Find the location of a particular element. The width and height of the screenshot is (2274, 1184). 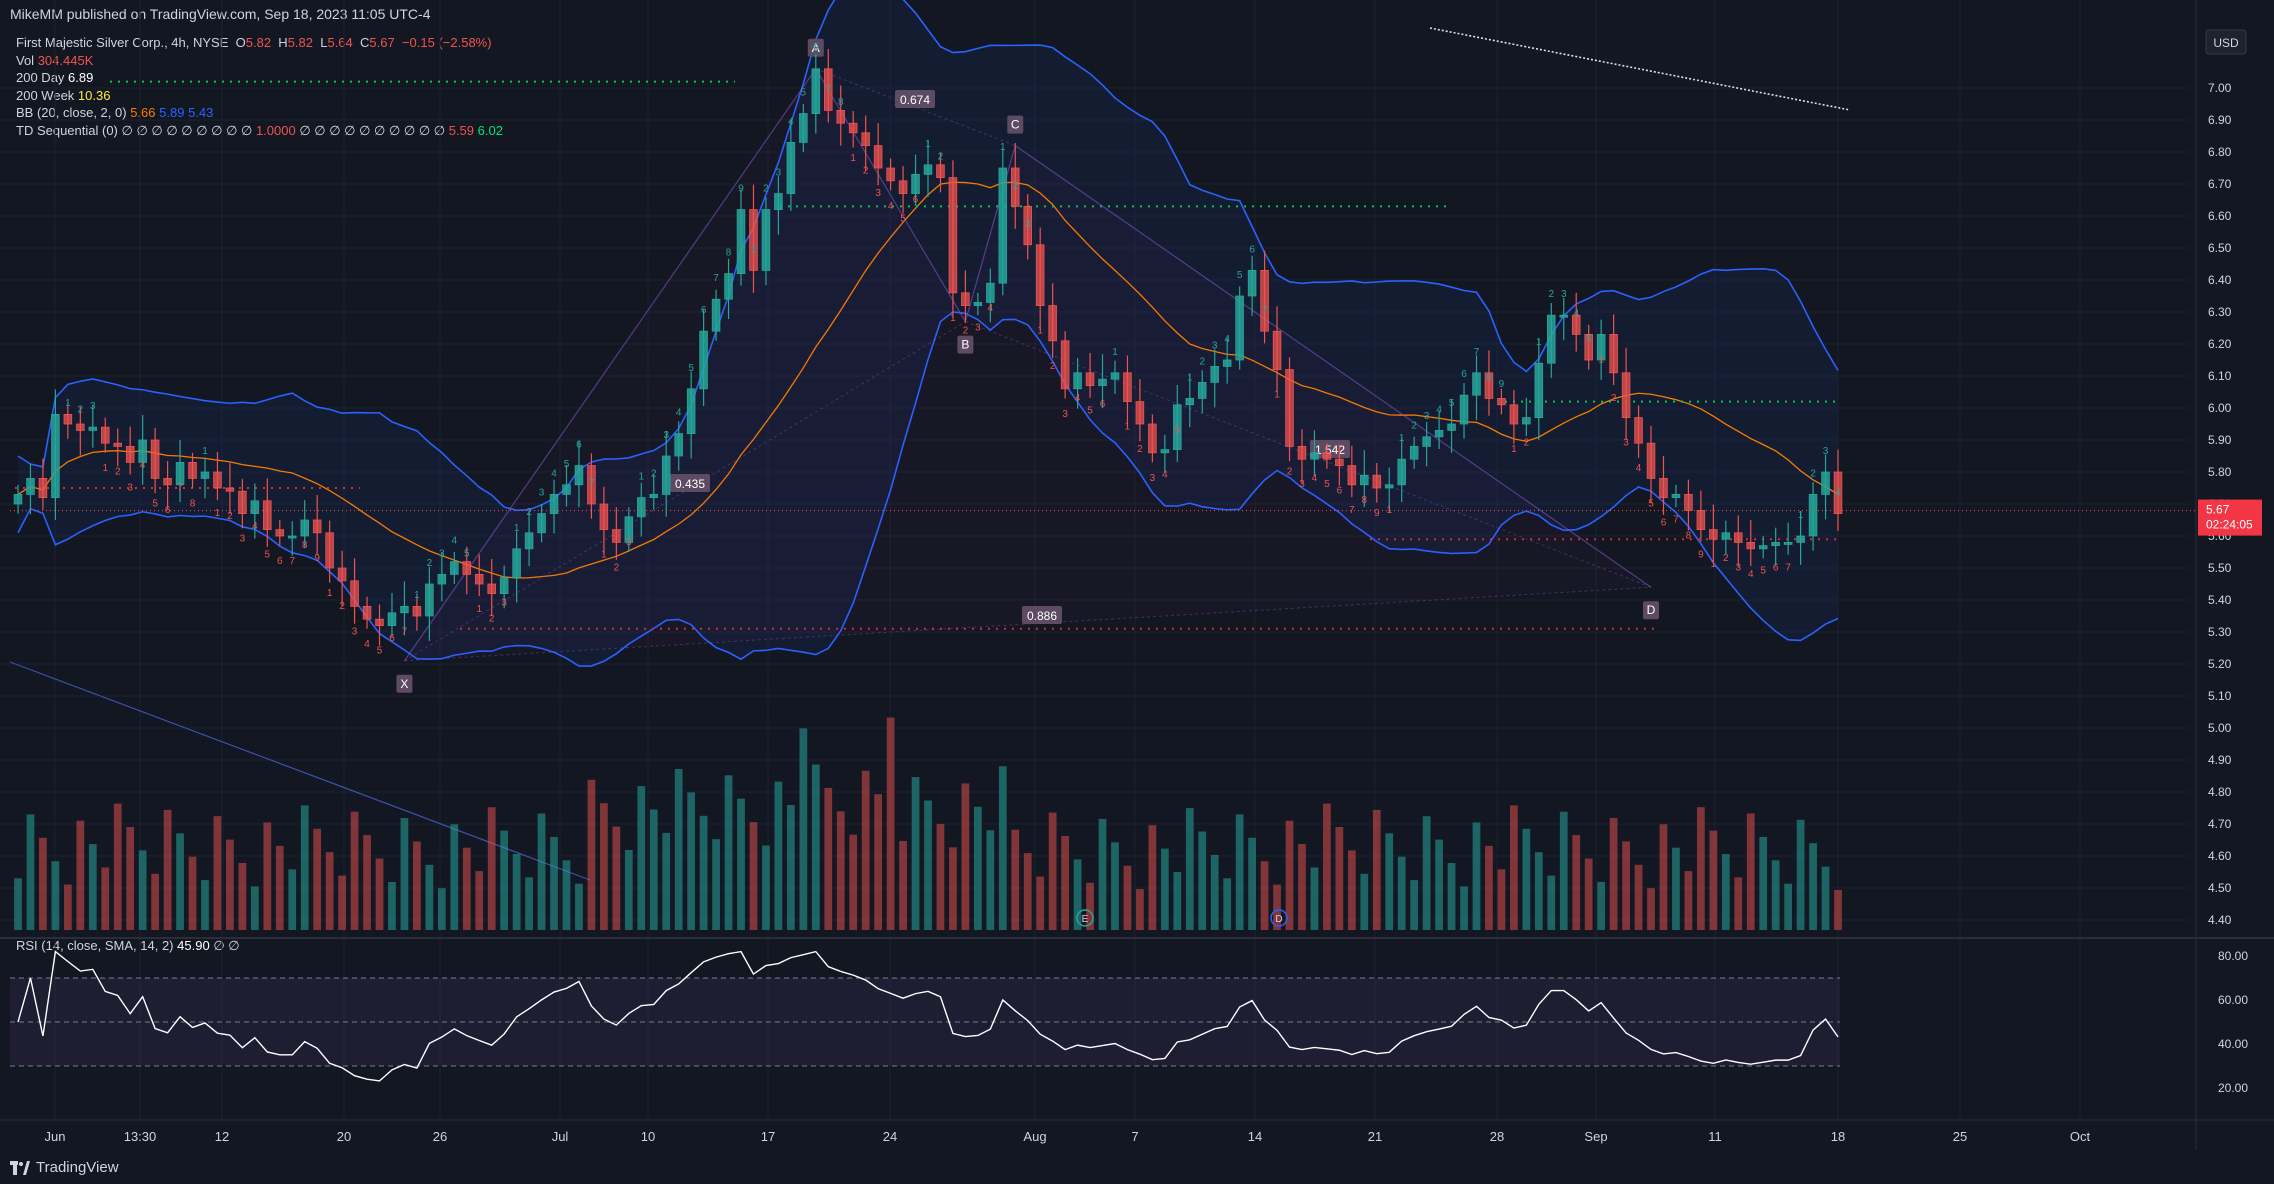

symbol-name: First Majestic Silver Corp., 4h, NYSE is located at coordinates (122, 42).